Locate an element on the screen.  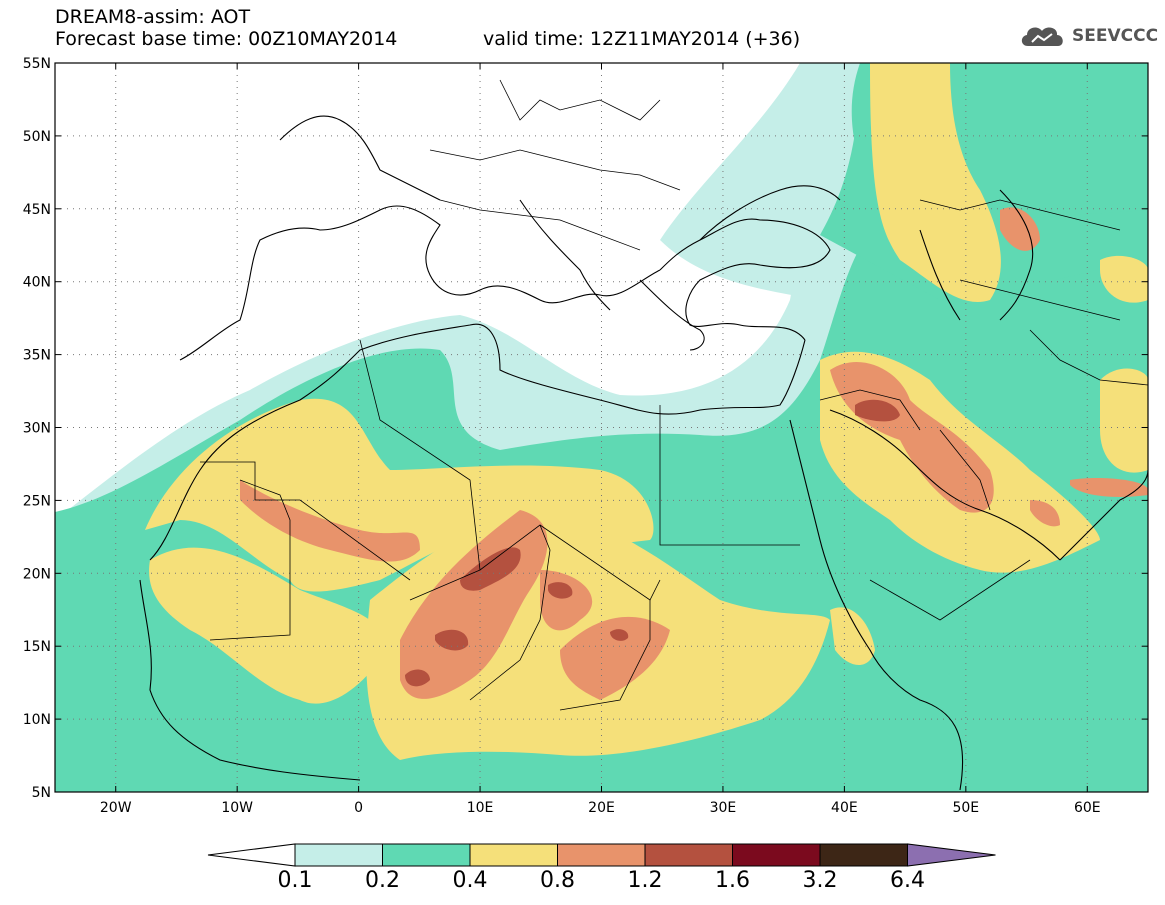
y-tick-label: 55N is located at coordinates (37, 64).